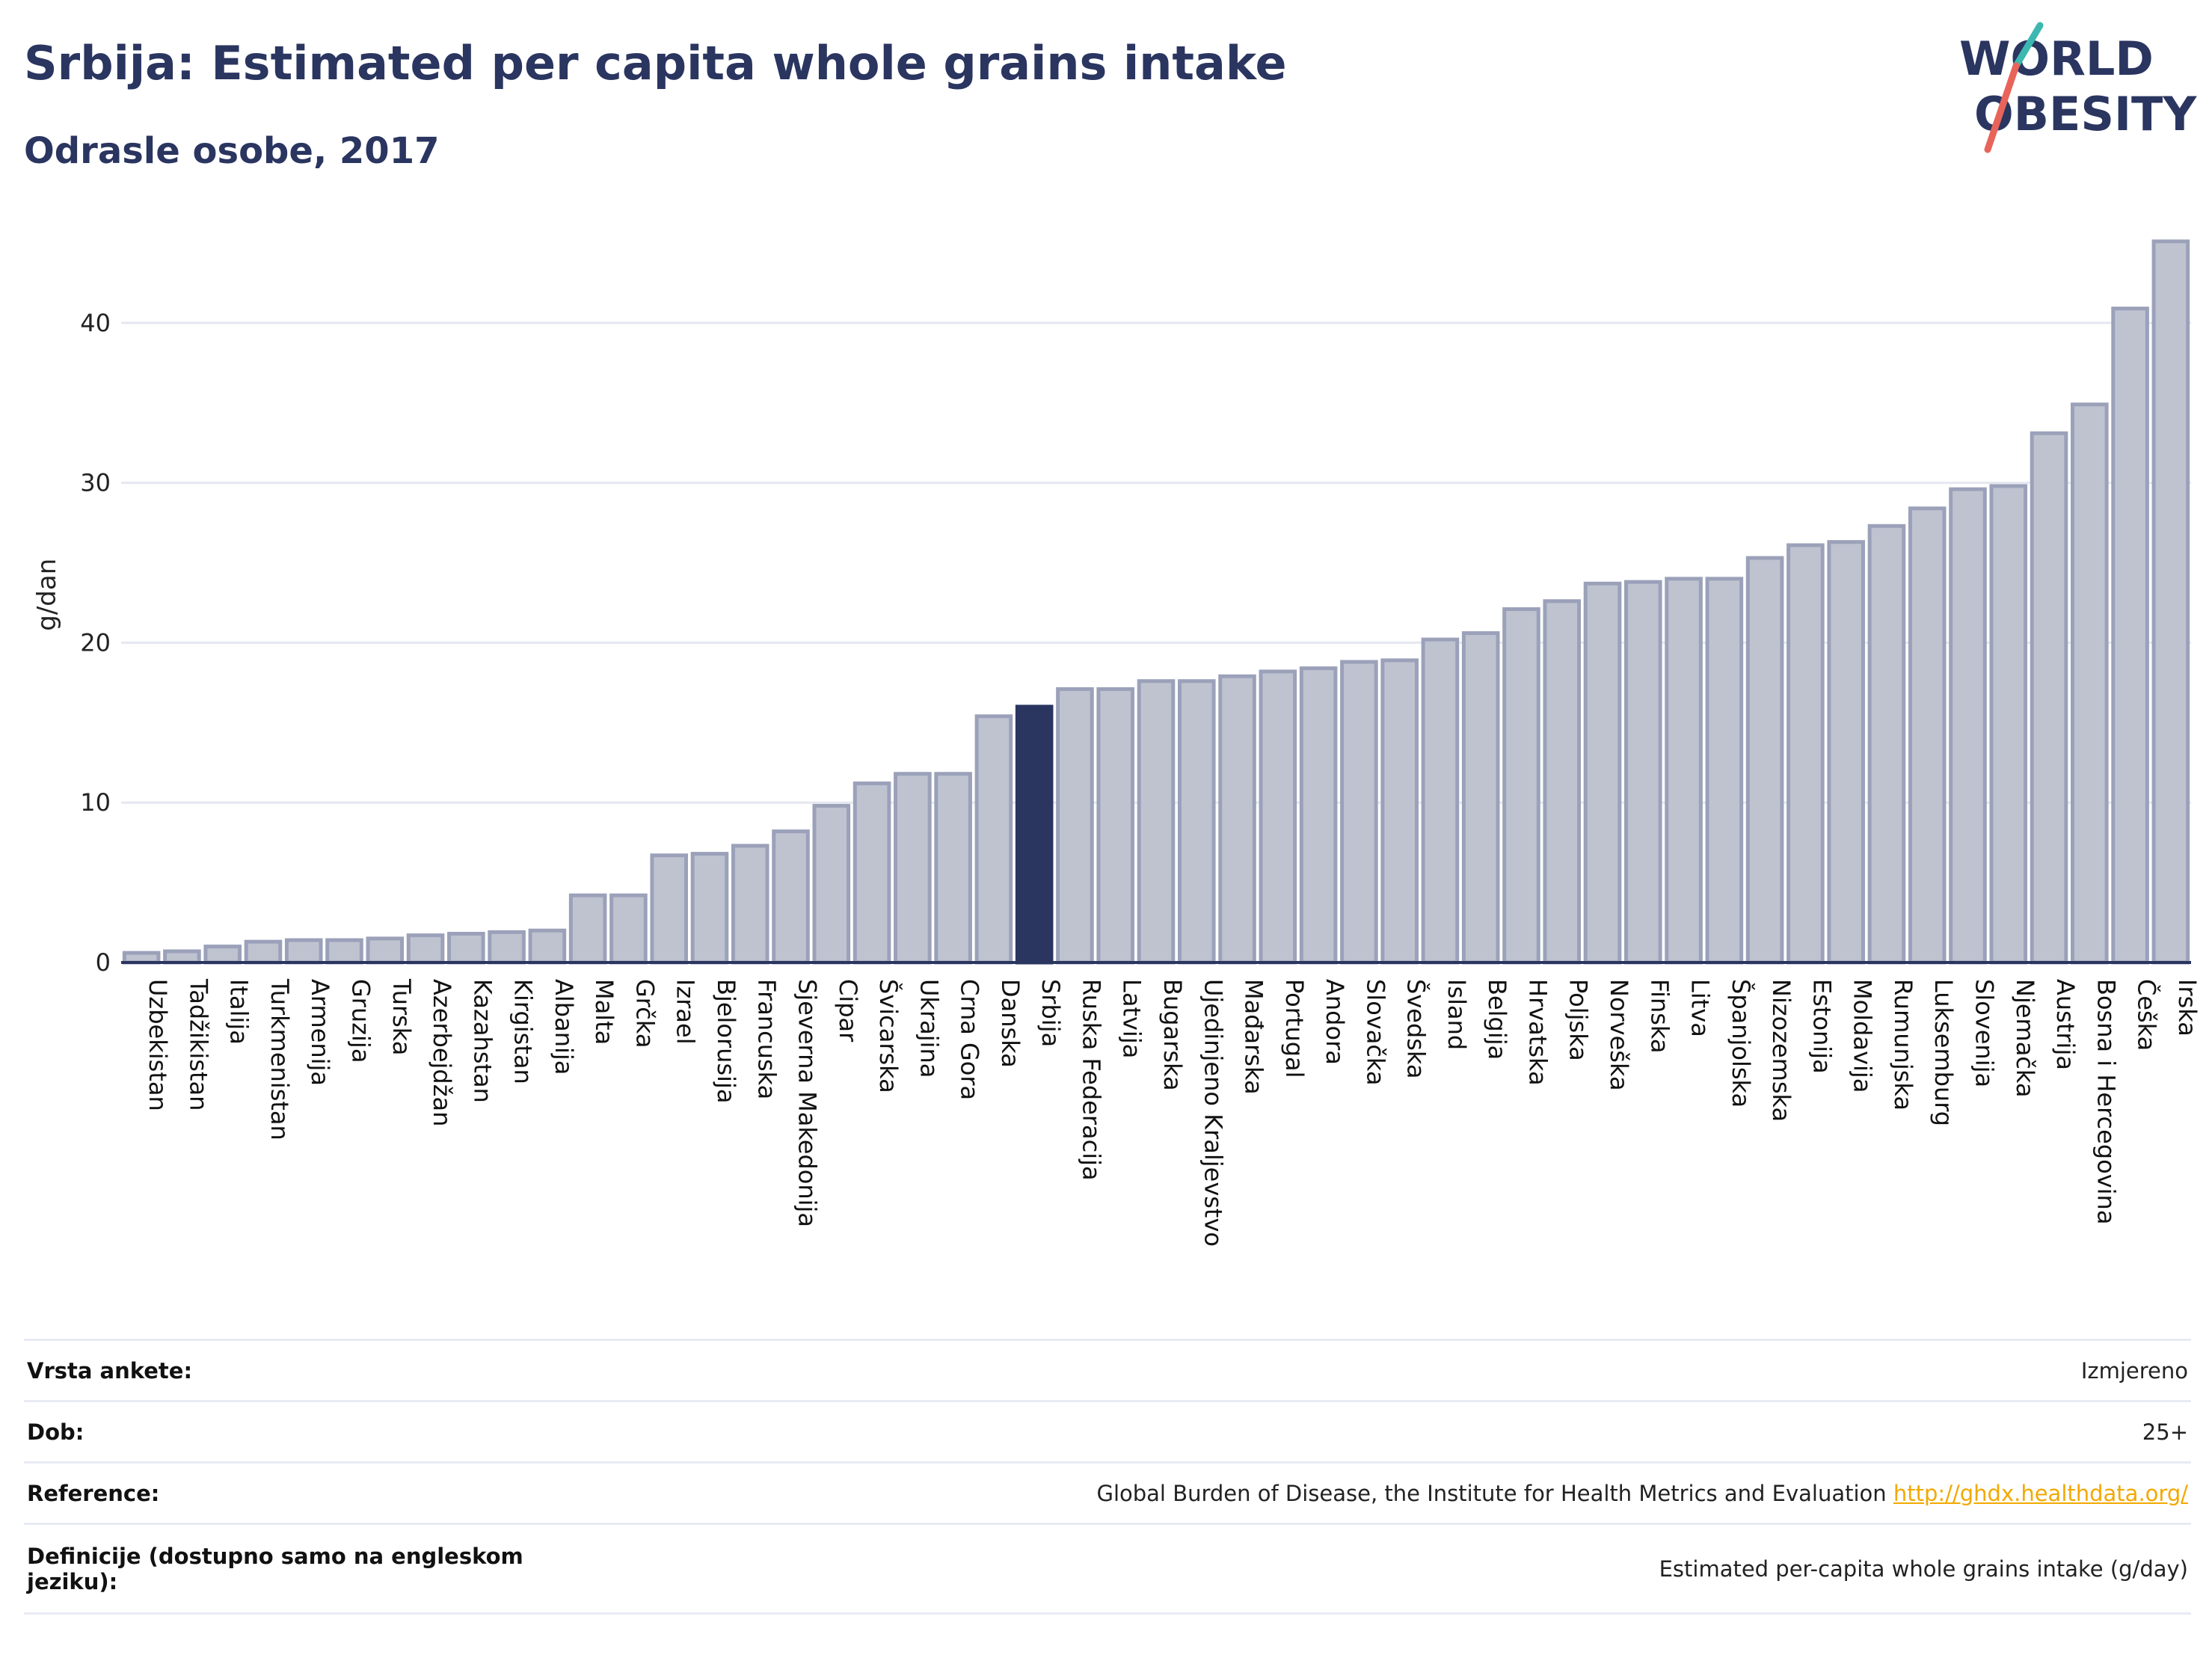 This screenshot has width=2212, height=1655. I want to click on x-tick-label: Portugal, so click(1294, 1028).